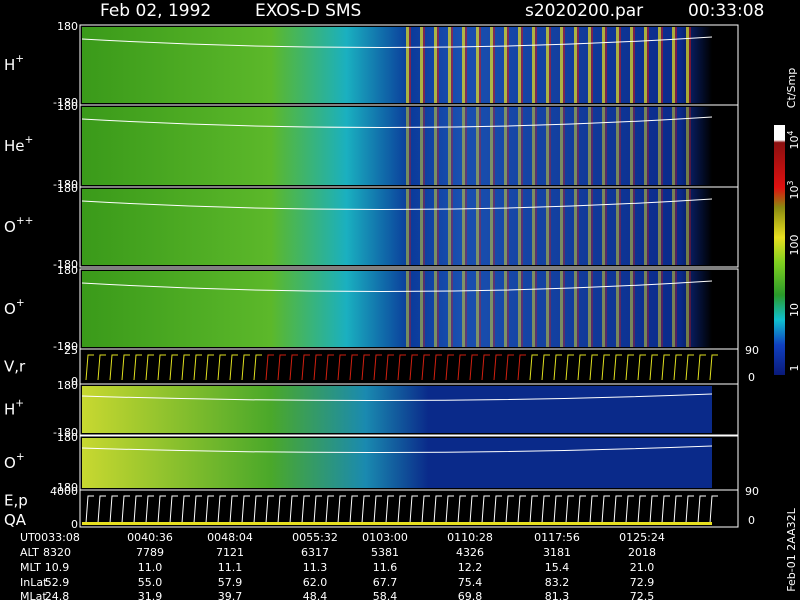 The image size is (800, 600). I want to click on cell: 11.1, so click(230, 567).